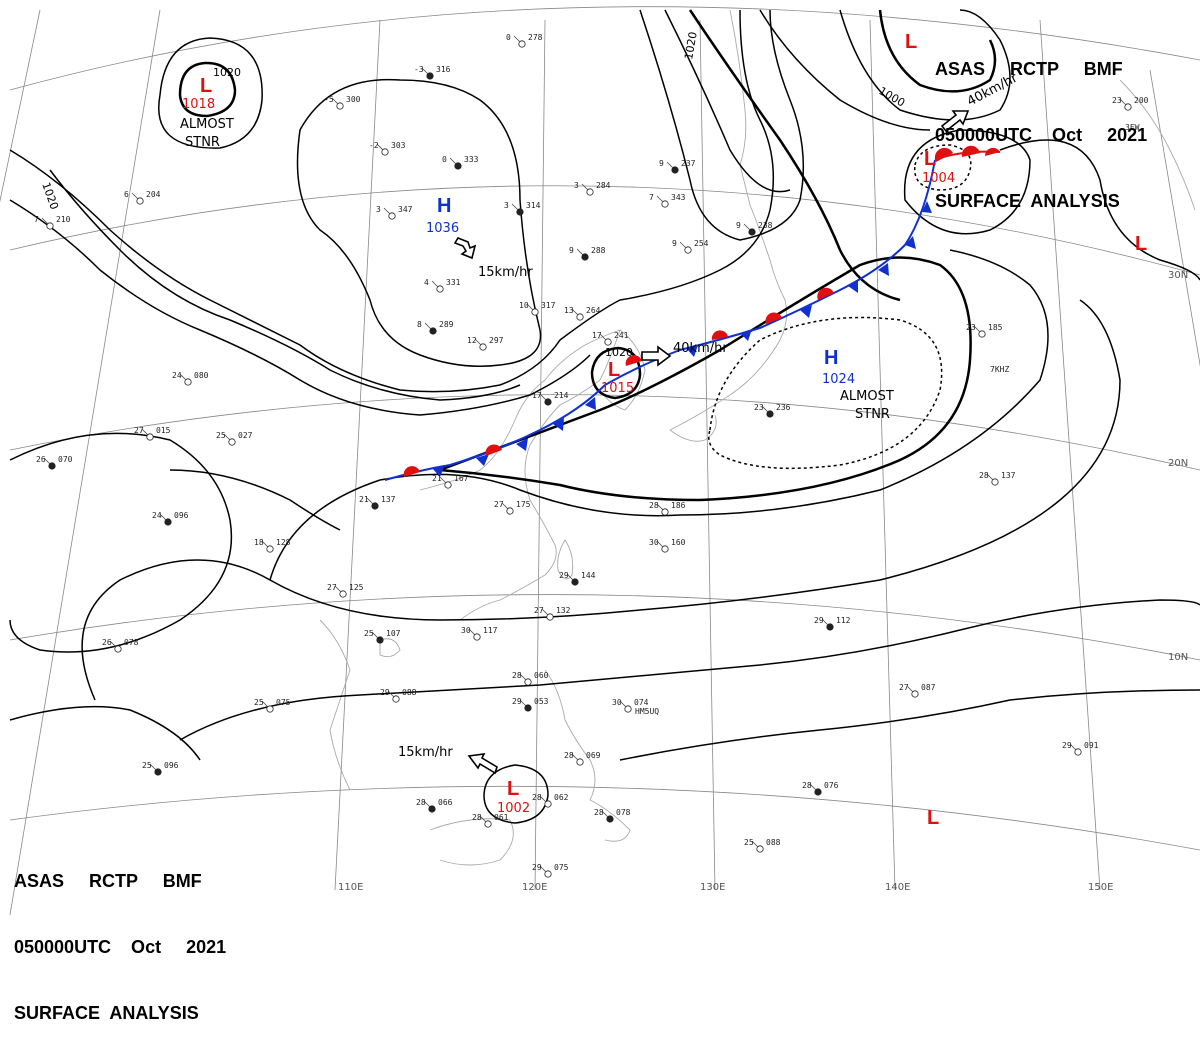 This screenshot has width=1200, height=1046. What do you see at coordinates (466, 630) in the screenshot?
I see `station-temperature: 30` at bounding box center [466, 630].